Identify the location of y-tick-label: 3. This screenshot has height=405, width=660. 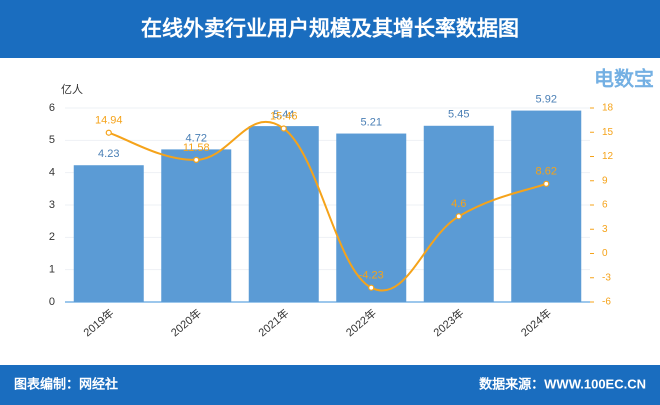
(52, 205).